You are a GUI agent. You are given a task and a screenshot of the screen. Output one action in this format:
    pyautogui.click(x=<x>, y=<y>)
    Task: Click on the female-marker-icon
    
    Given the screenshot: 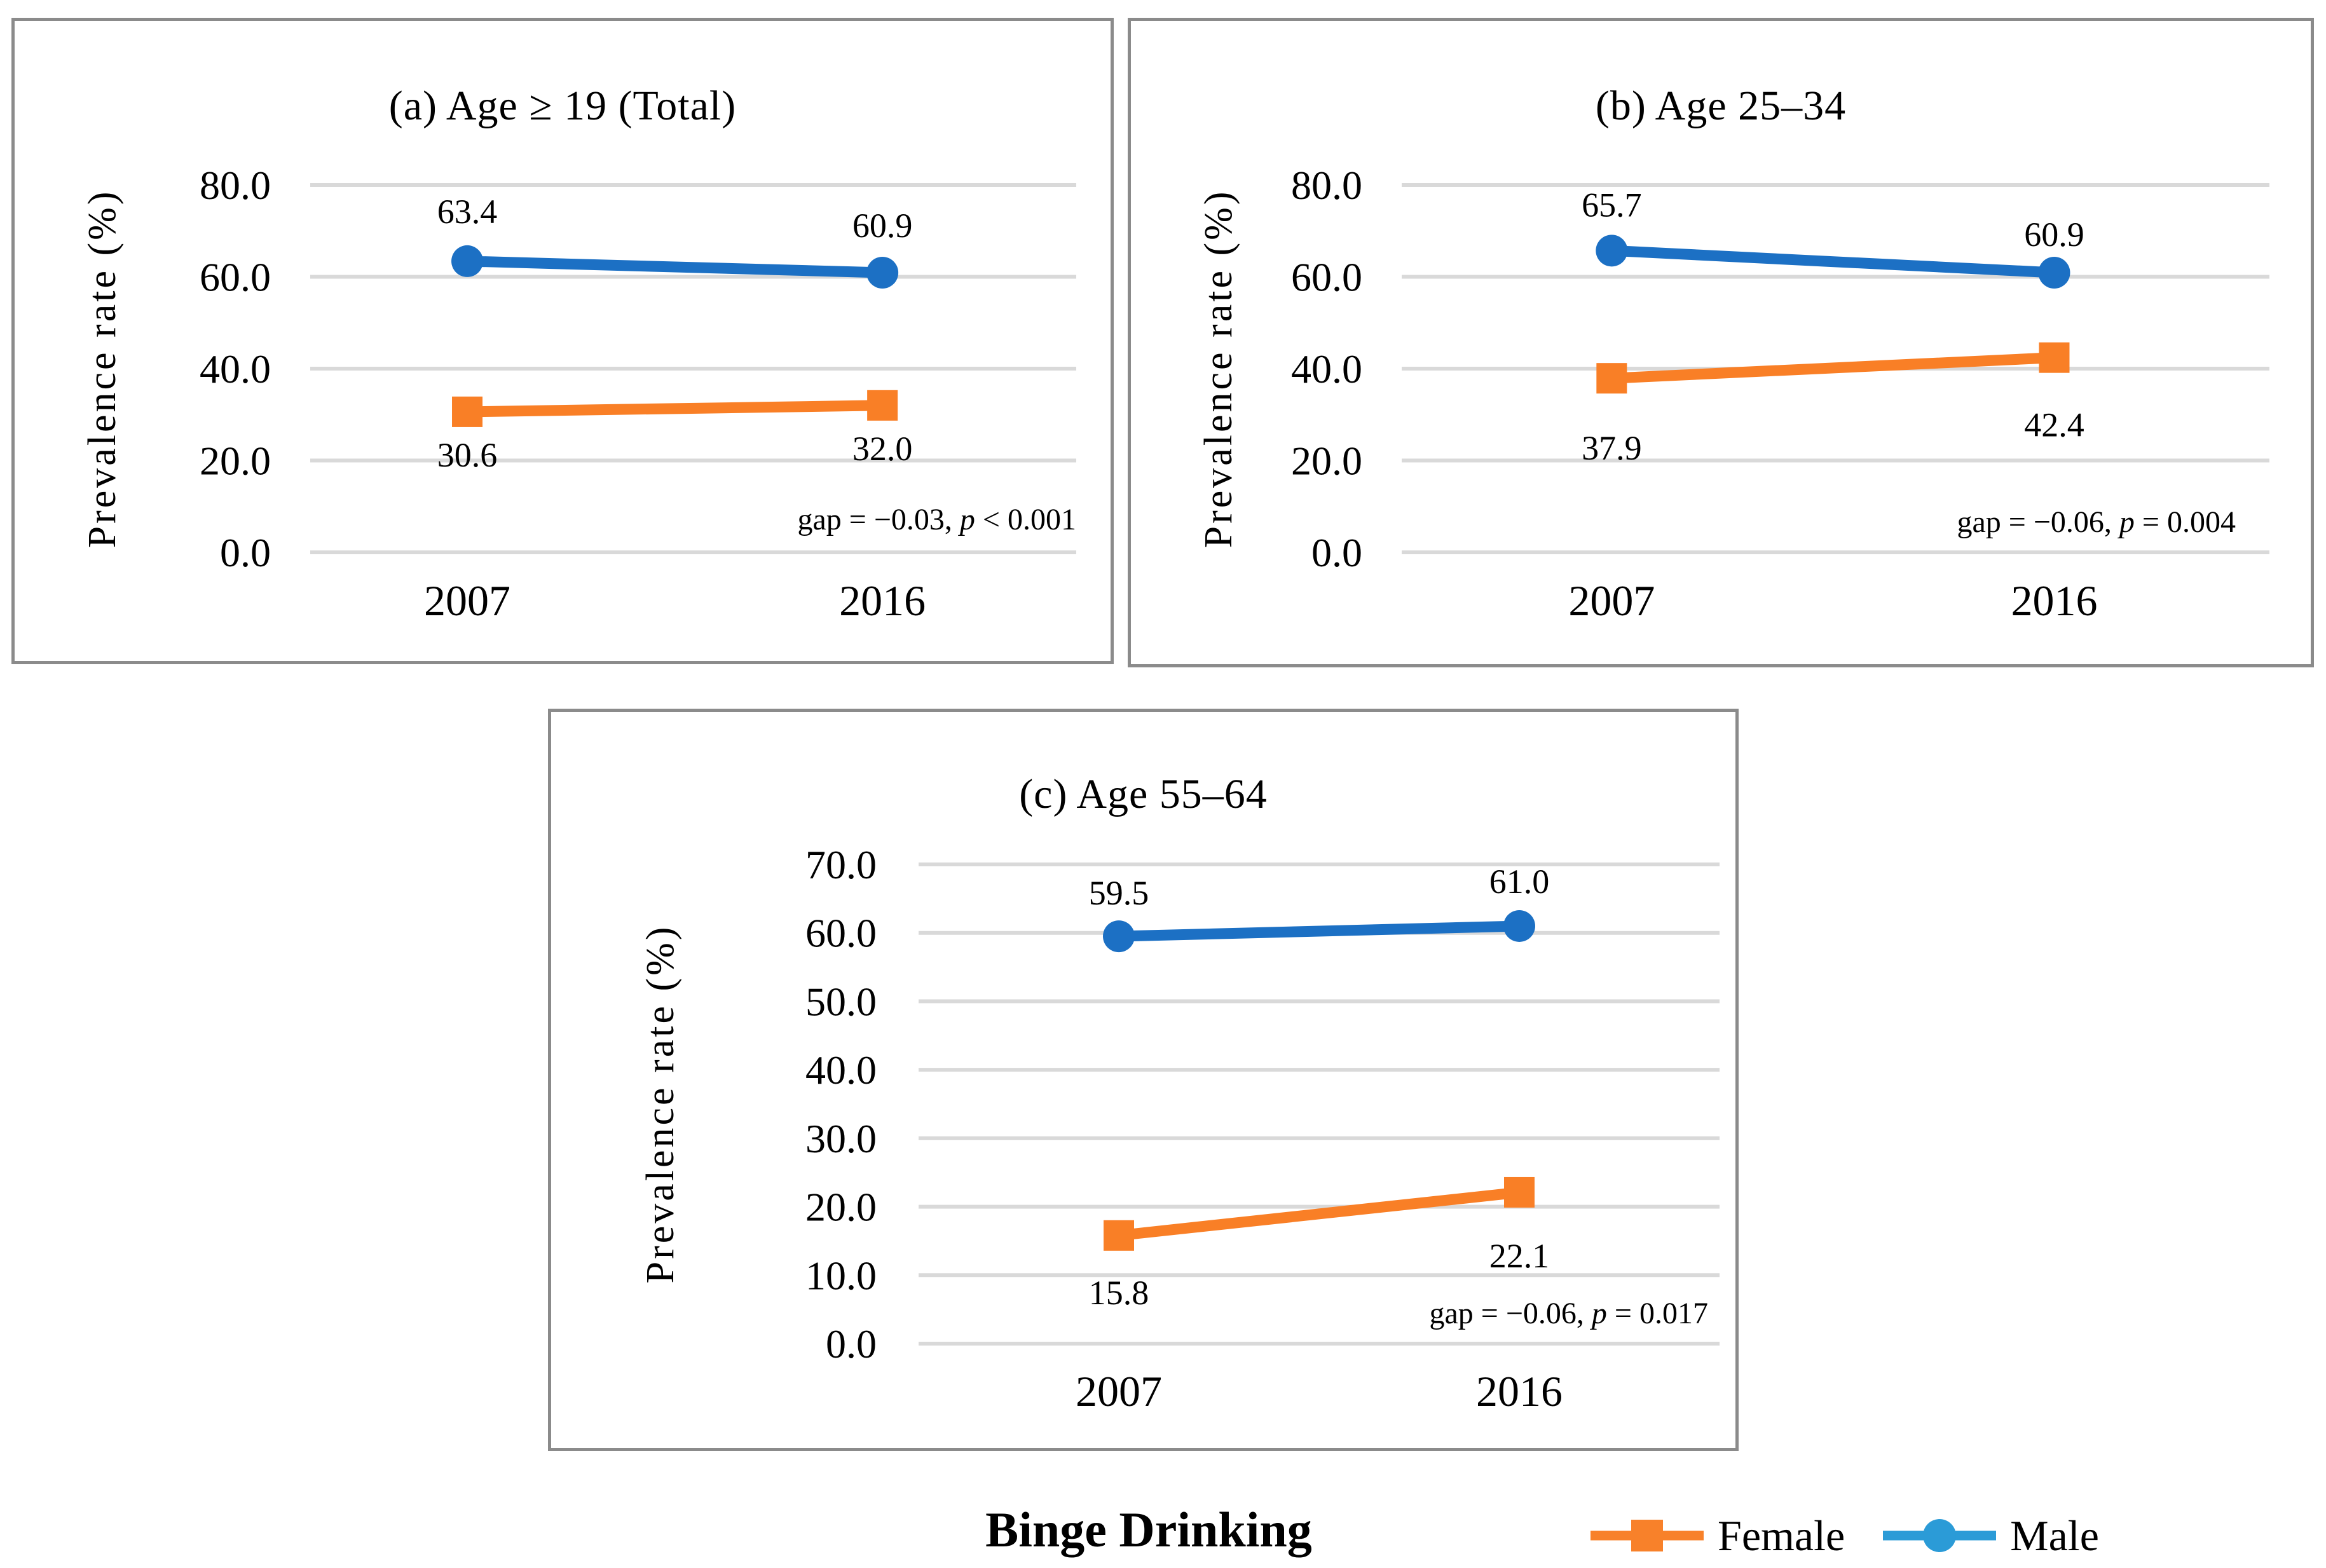 What is the action you would take?
    pyautogui.click(x=1647, y=1535)
    